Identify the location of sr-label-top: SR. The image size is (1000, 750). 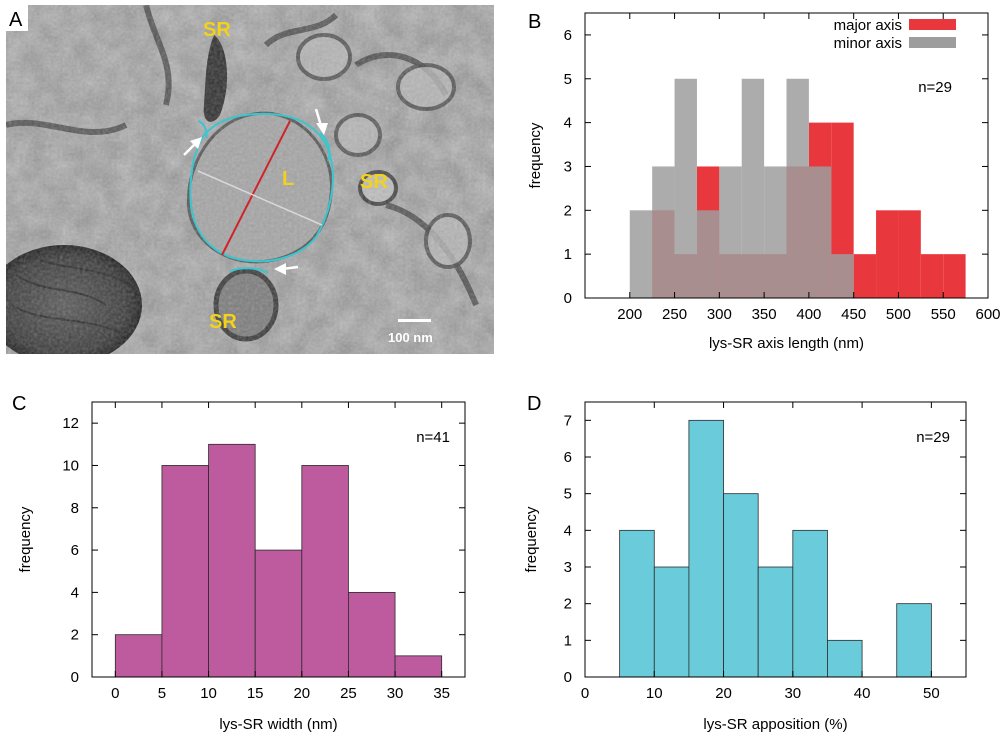
(217, 30).